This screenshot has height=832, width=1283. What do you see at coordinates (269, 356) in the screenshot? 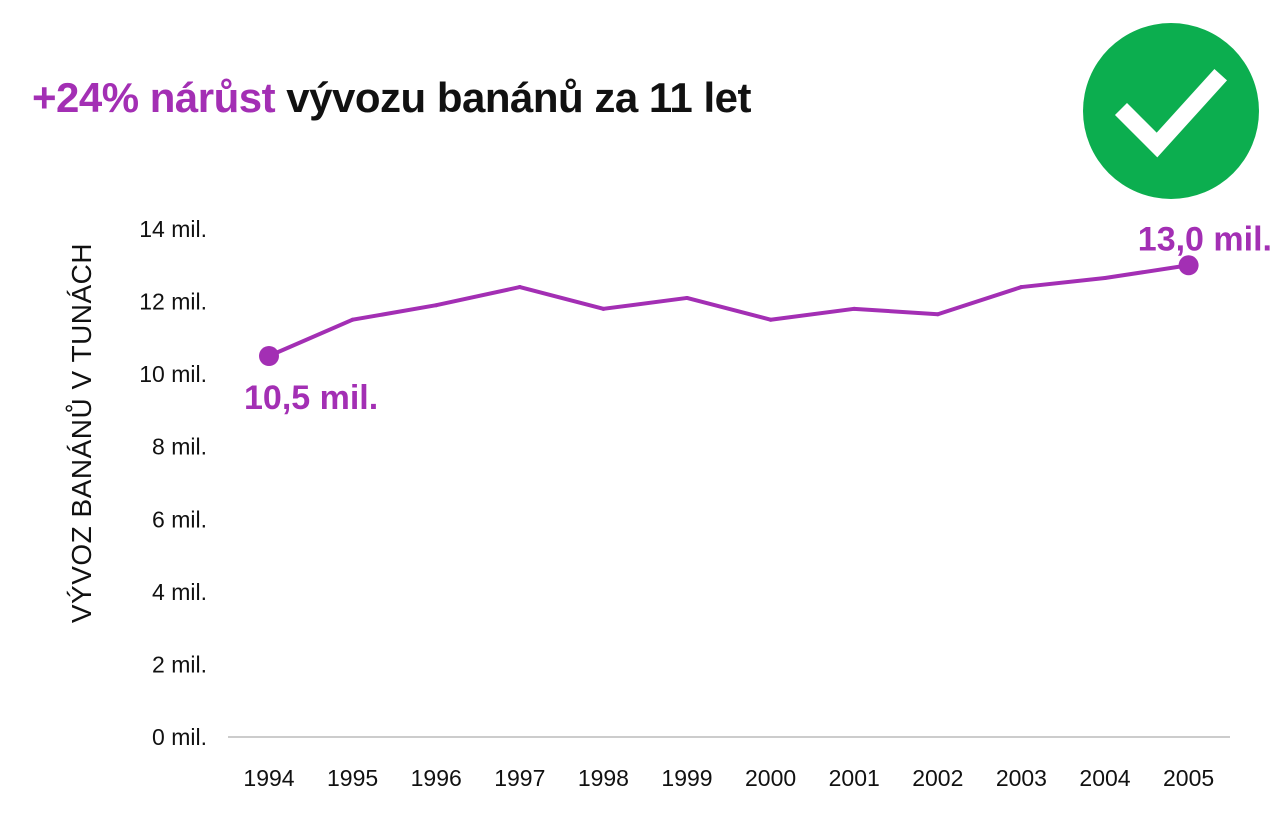
I see `data-point-first` at bounding box center [269, 356].